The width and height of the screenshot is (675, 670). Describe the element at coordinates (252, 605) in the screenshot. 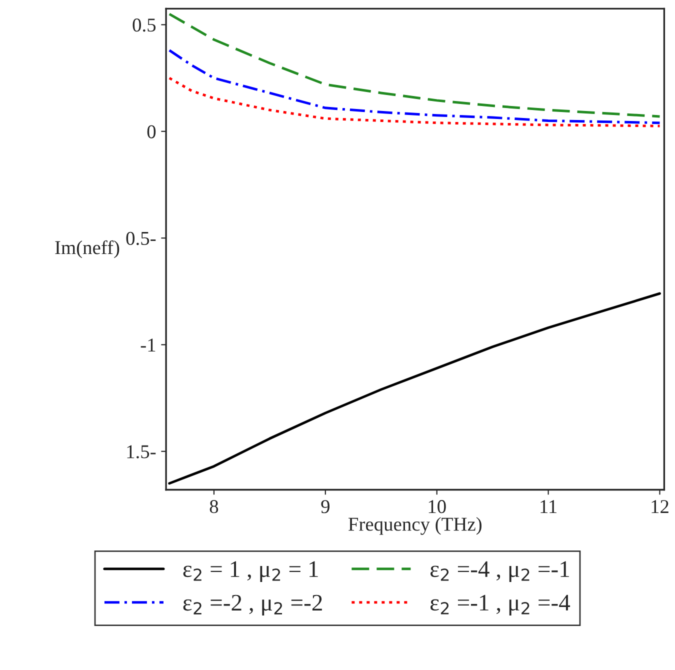

I see `legend-label: ε$_{2}$ =-2 , μ$_{2}$ =-2` at that location.